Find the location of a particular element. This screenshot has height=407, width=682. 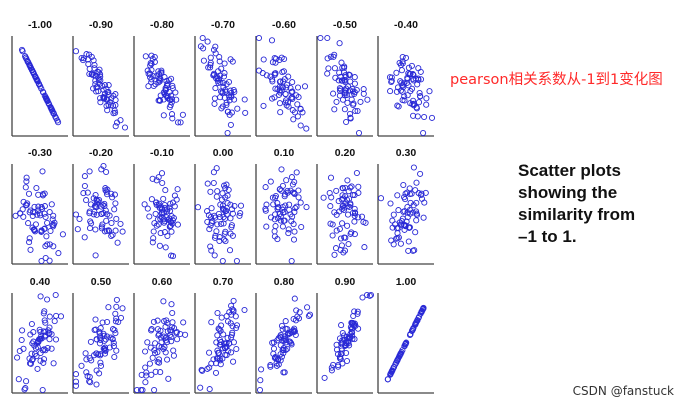

scatter-panel: 0.70 is located at coordinates (222, 335).